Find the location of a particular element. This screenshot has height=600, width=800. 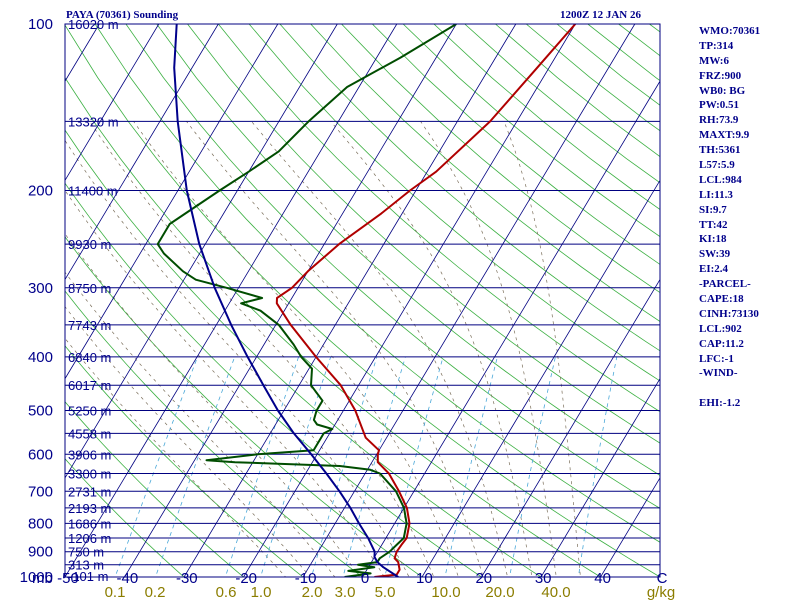

mixing-ratio-label: 20.0 is located at coordinates (499, 592).